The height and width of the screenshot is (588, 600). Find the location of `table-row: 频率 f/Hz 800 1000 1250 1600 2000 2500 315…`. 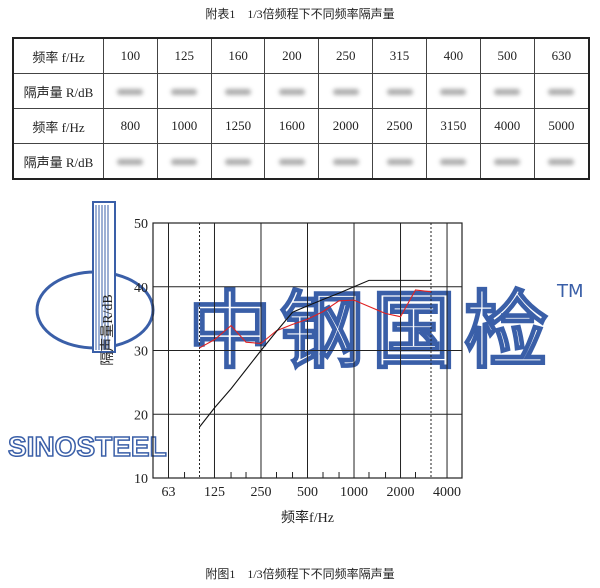

table-row: 频率 f/Hz 800 1000 1250 1600 2000 2500 315… is located at coordinates (301, 126).